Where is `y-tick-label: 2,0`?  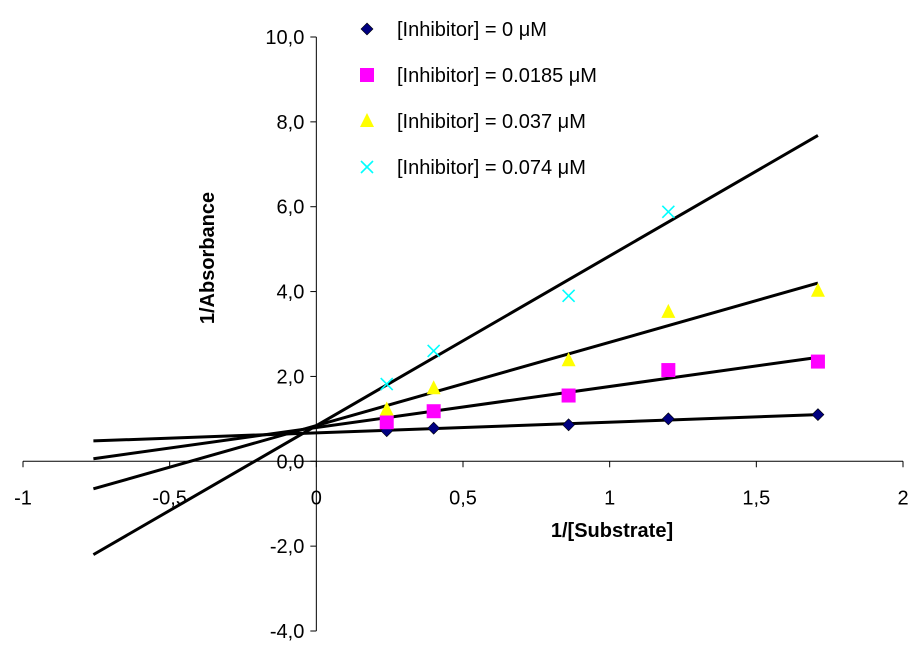 y-tick-label: 2,0 is located at coordinates (291, 377).